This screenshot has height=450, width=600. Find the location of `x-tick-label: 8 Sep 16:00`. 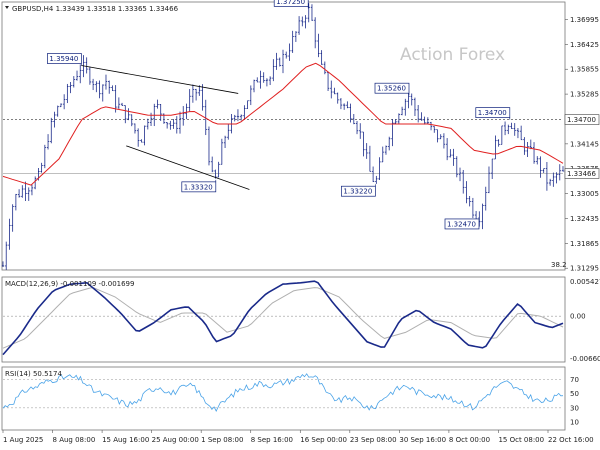

x-tick-label: 8 Sep 16:00 is located at coordinates (272, 440).